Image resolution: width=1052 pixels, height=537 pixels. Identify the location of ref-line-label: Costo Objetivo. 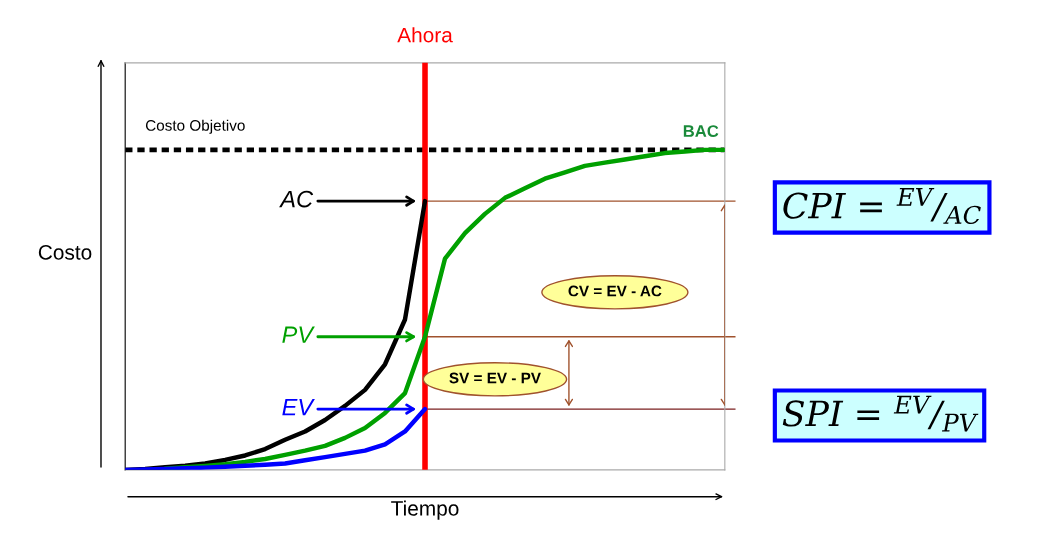
(195, 126).